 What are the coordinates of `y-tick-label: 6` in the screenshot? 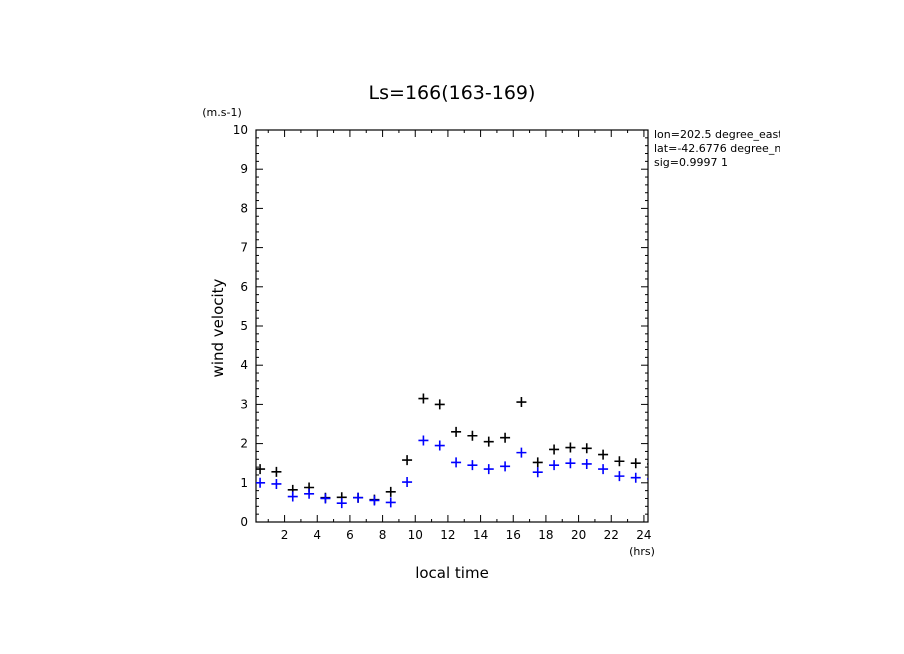 It's located at (244, 287).